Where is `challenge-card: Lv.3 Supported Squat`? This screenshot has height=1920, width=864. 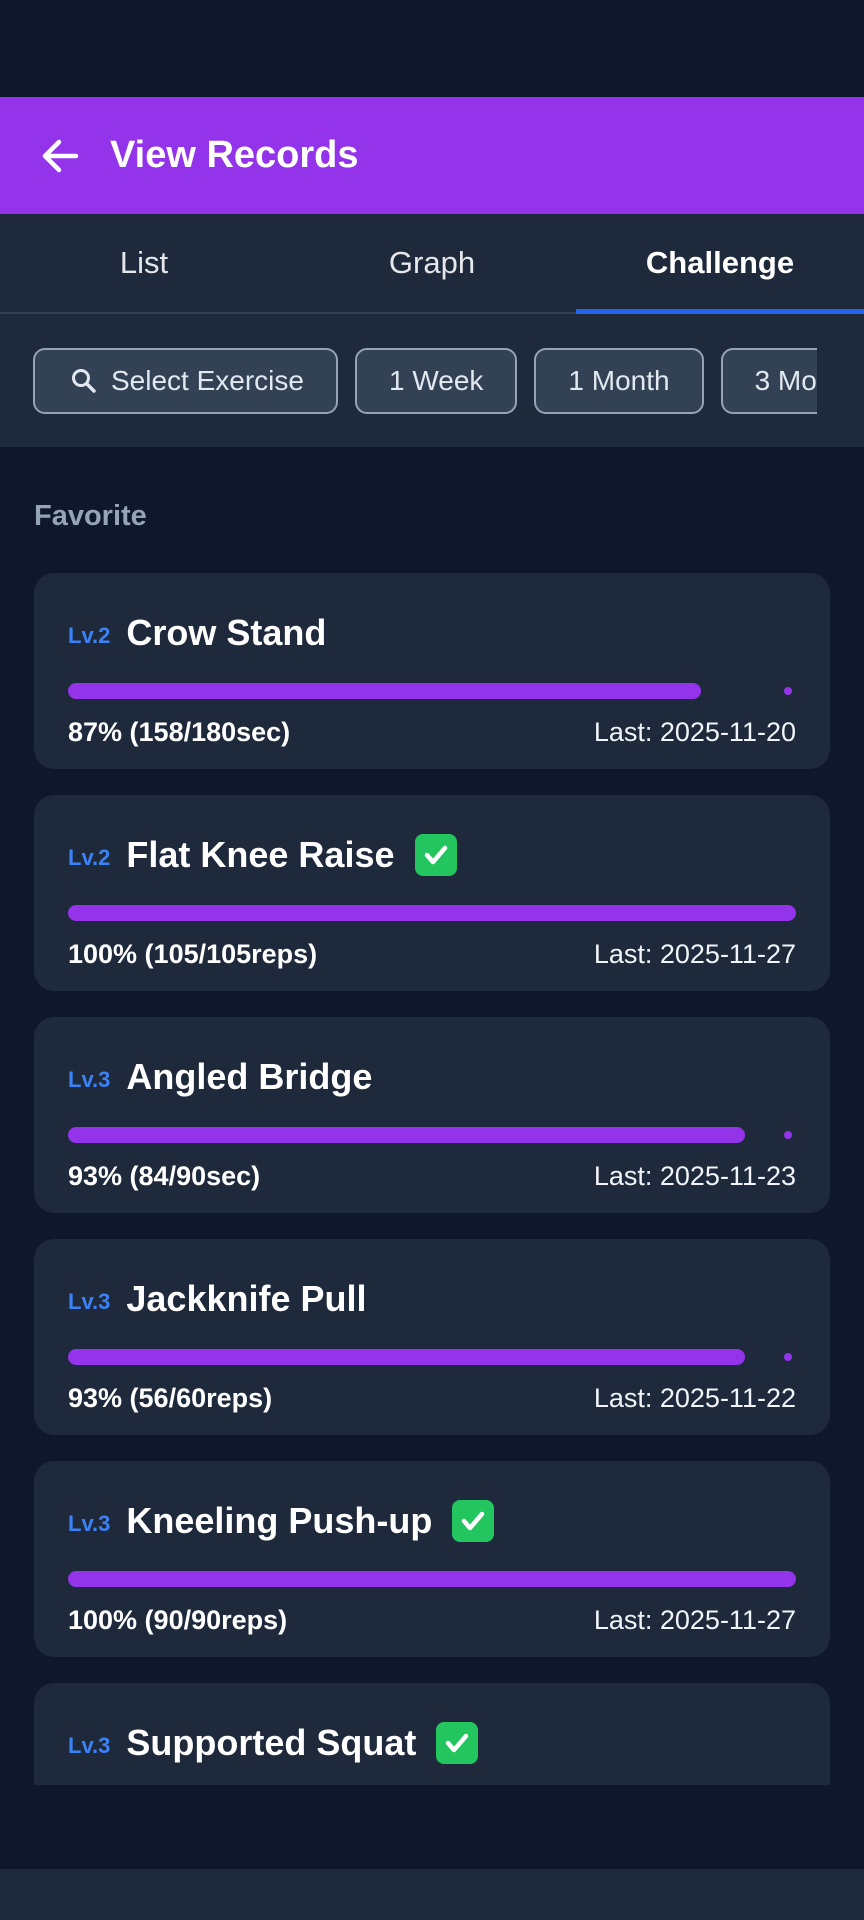 challenge-card: Lv.3 Supported Squat is located at coordinates (432, 1734).